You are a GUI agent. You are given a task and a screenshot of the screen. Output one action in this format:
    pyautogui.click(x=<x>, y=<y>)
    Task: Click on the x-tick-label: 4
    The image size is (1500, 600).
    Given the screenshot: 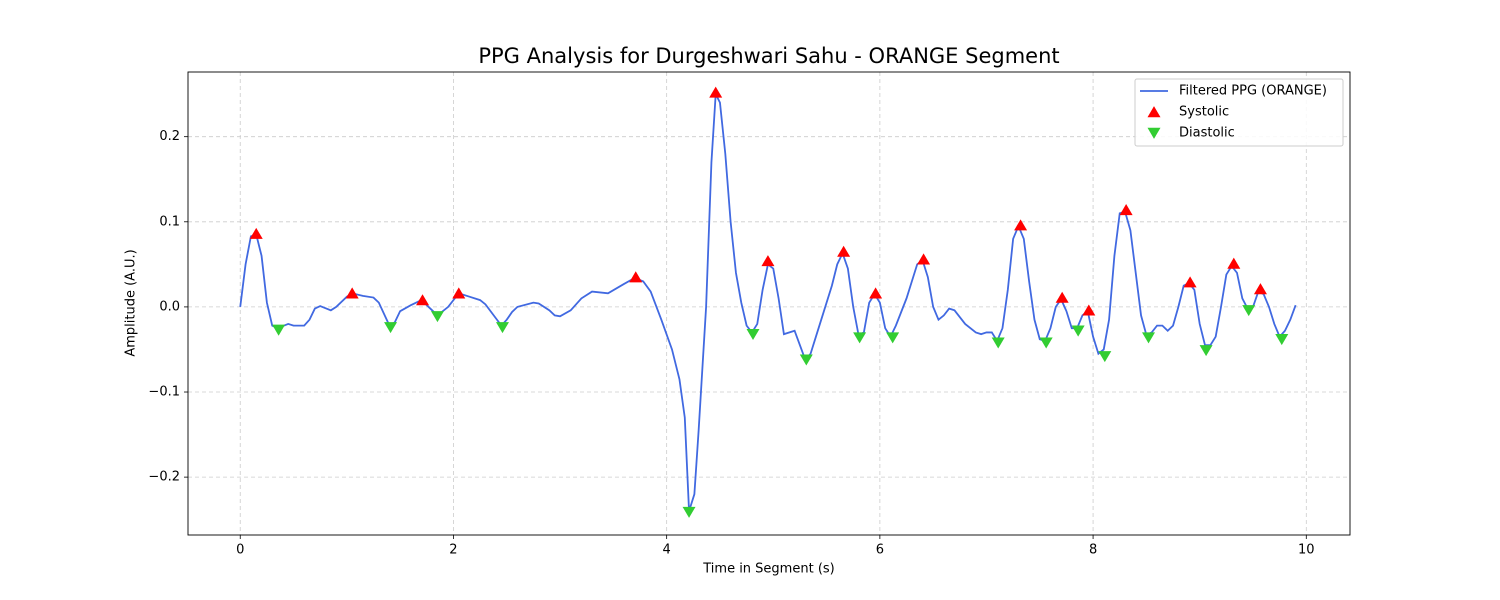 What is the action you would take?
    pyautogui.click(x=667, y=550)
    